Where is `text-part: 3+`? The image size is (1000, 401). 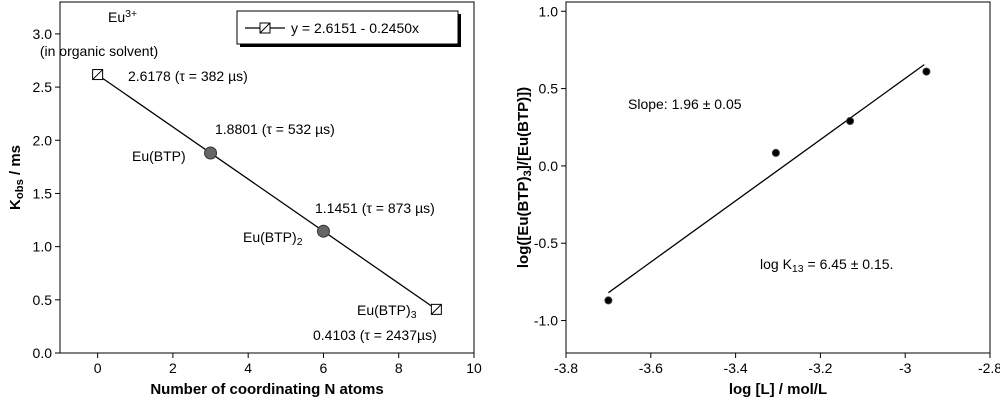
text-part: 3+ is located at coordinates (131, 14).